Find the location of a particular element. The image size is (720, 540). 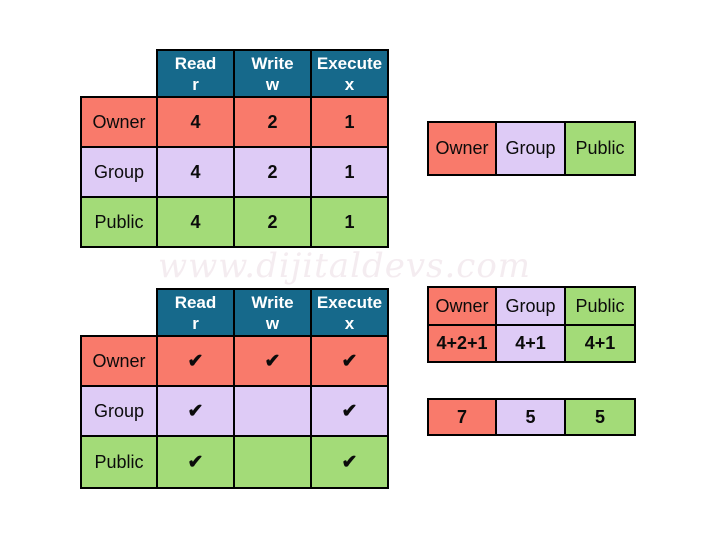

octal-sum-table: Owner Group Public 4+2+1 4+1 4+1 is located at coordinates (531, 324).